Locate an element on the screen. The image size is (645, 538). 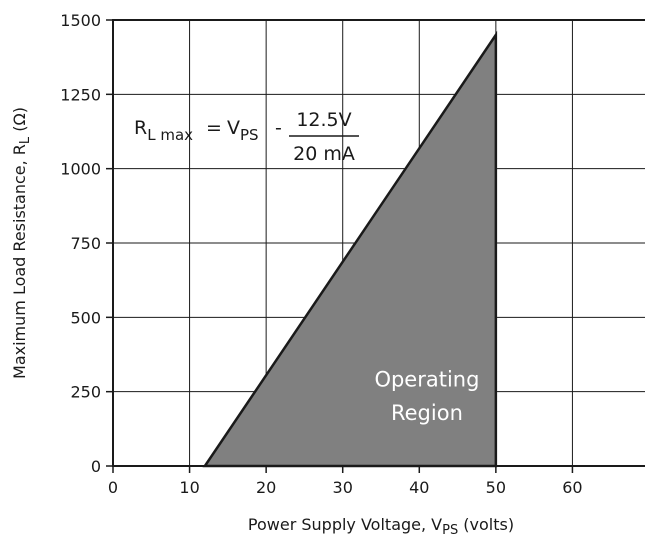
formula-annotation: RL max = VPS - 12.5V 20 mA is located at coordinates (246, 137).